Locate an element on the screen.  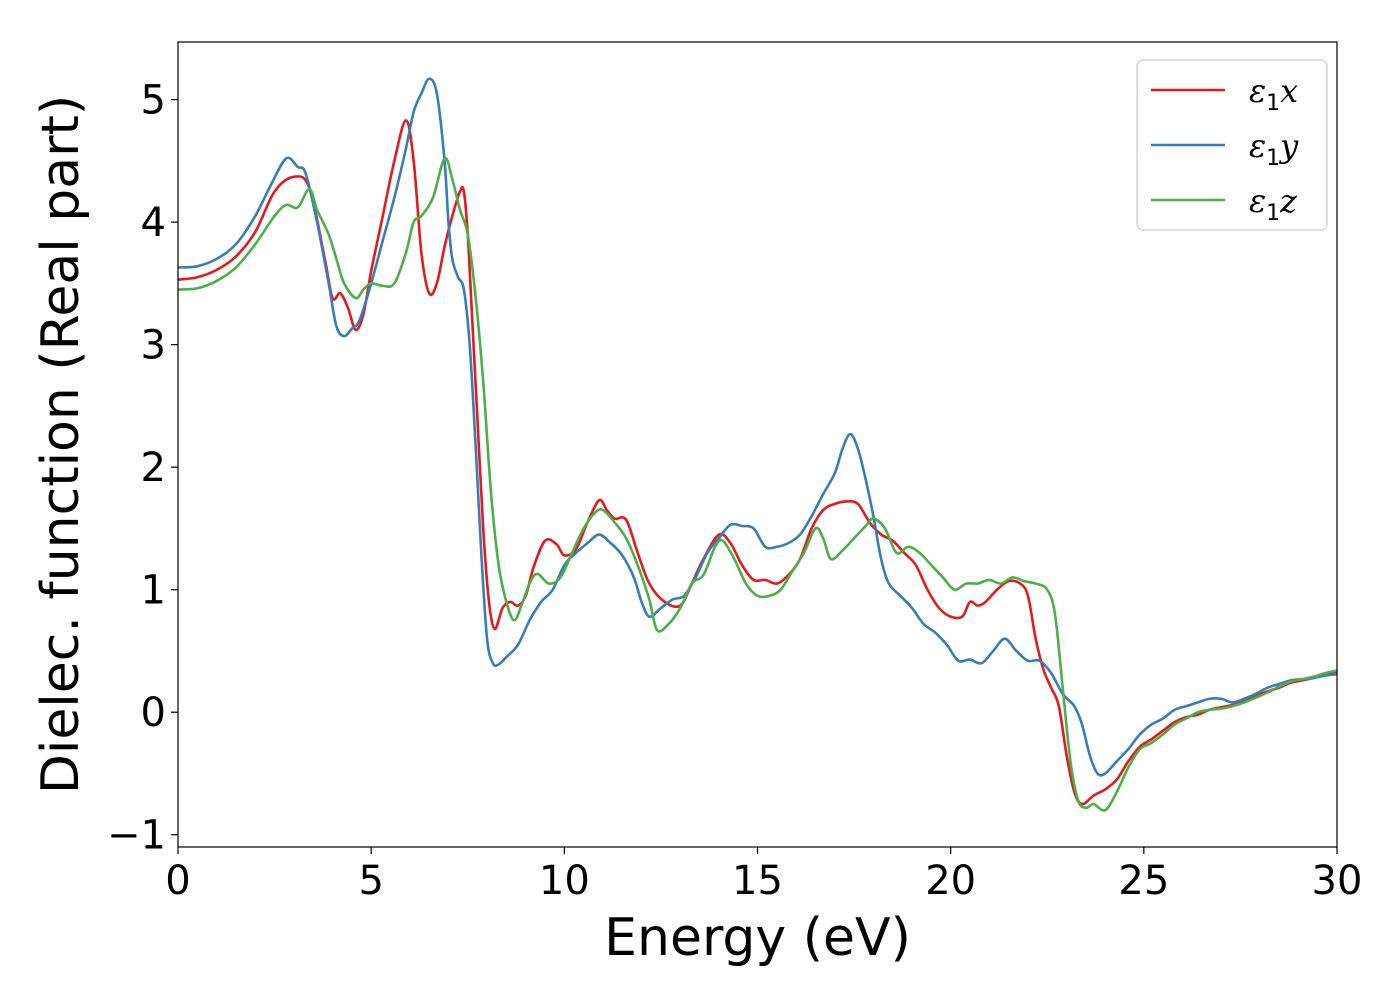
legend-box is located at coordinates (1232, 145).